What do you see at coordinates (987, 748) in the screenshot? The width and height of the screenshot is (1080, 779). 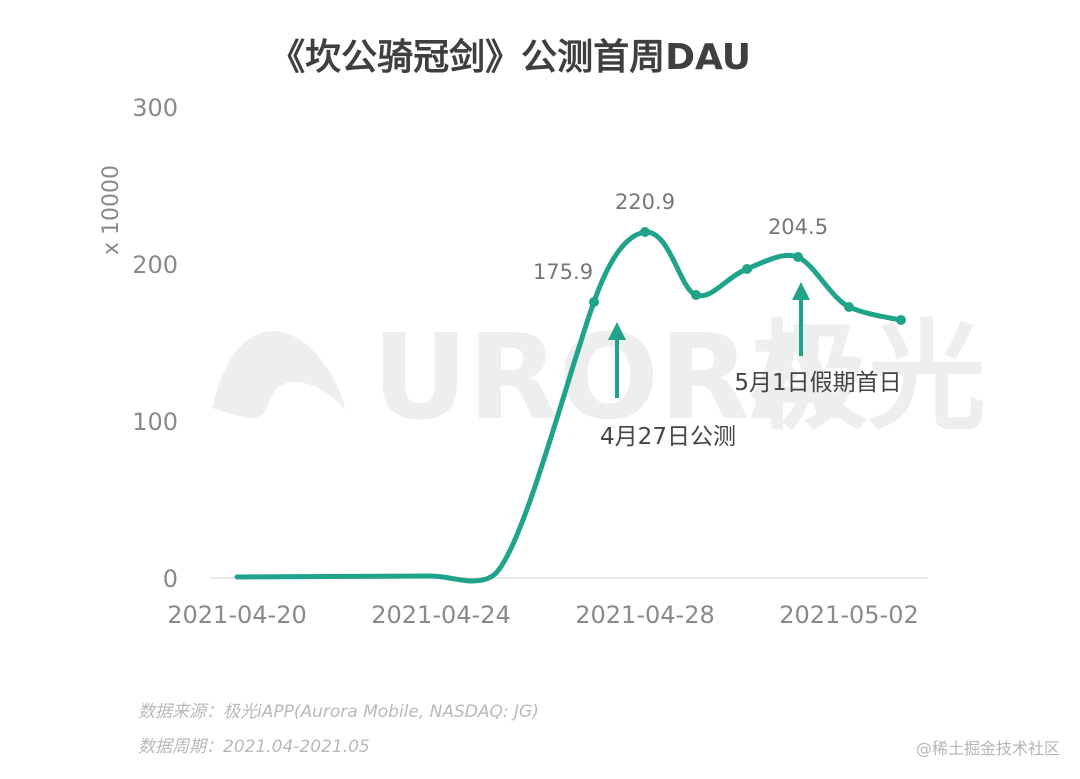 I see `credit-watermark: @稀土掘金技术社区` at bounding box center [987, 748].